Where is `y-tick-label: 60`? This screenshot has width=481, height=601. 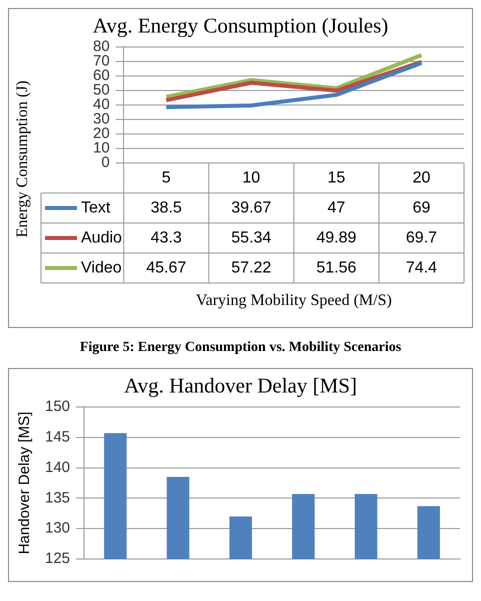 y-tick-label: 60 is located at coordinates (101, 75).